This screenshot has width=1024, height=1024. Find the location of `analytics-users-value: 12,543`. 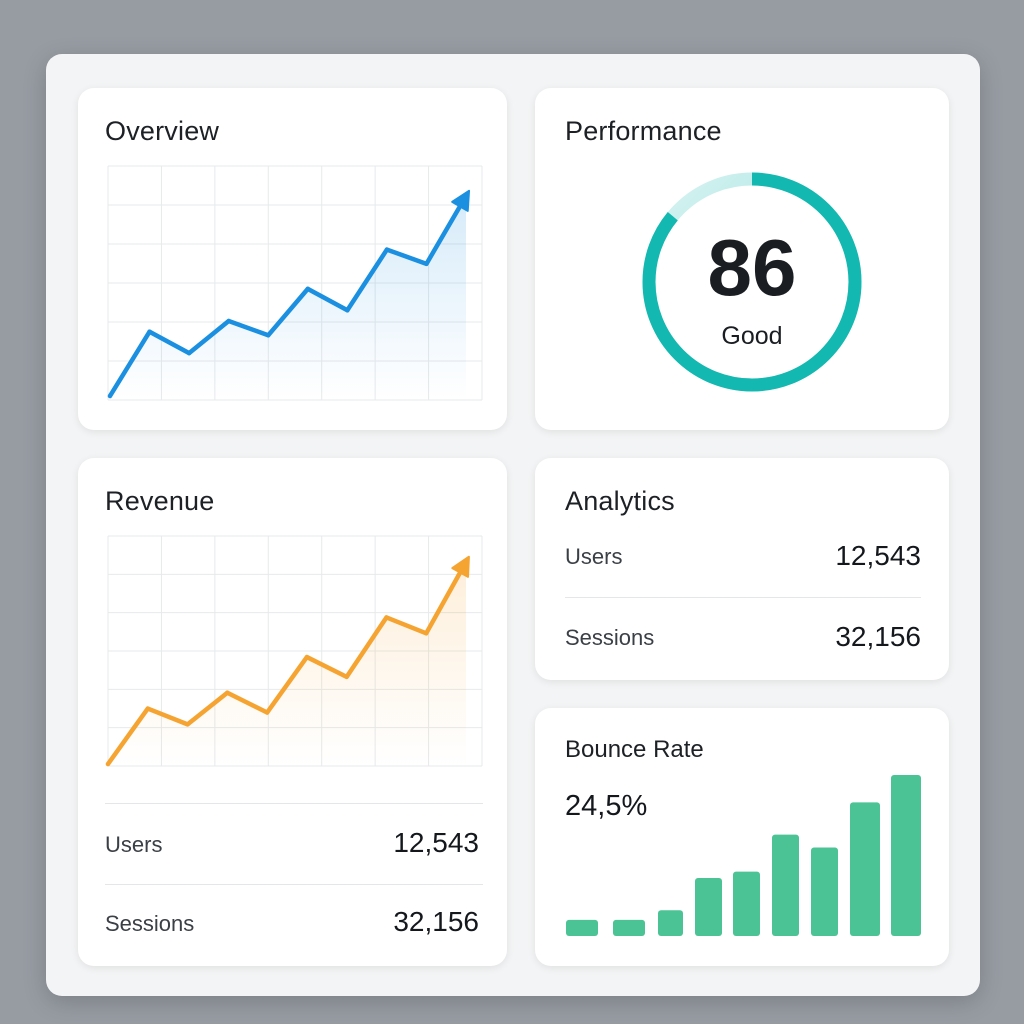

analytics-users-value: 12,543 is located at coordinates (878, 555).